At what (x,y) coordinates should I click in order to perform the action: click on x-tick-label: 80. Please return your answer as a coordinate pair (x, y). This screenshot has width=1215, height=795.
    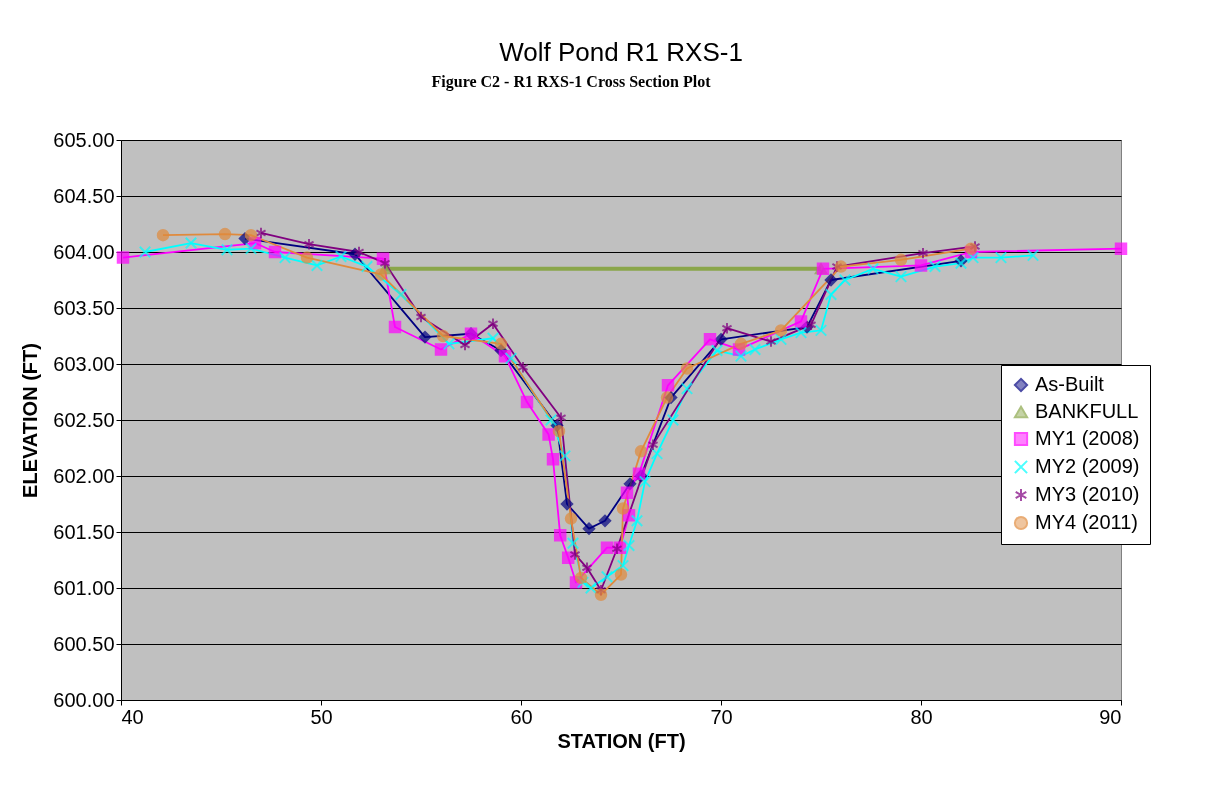
    Looking at the image, I should click on (921, 716).